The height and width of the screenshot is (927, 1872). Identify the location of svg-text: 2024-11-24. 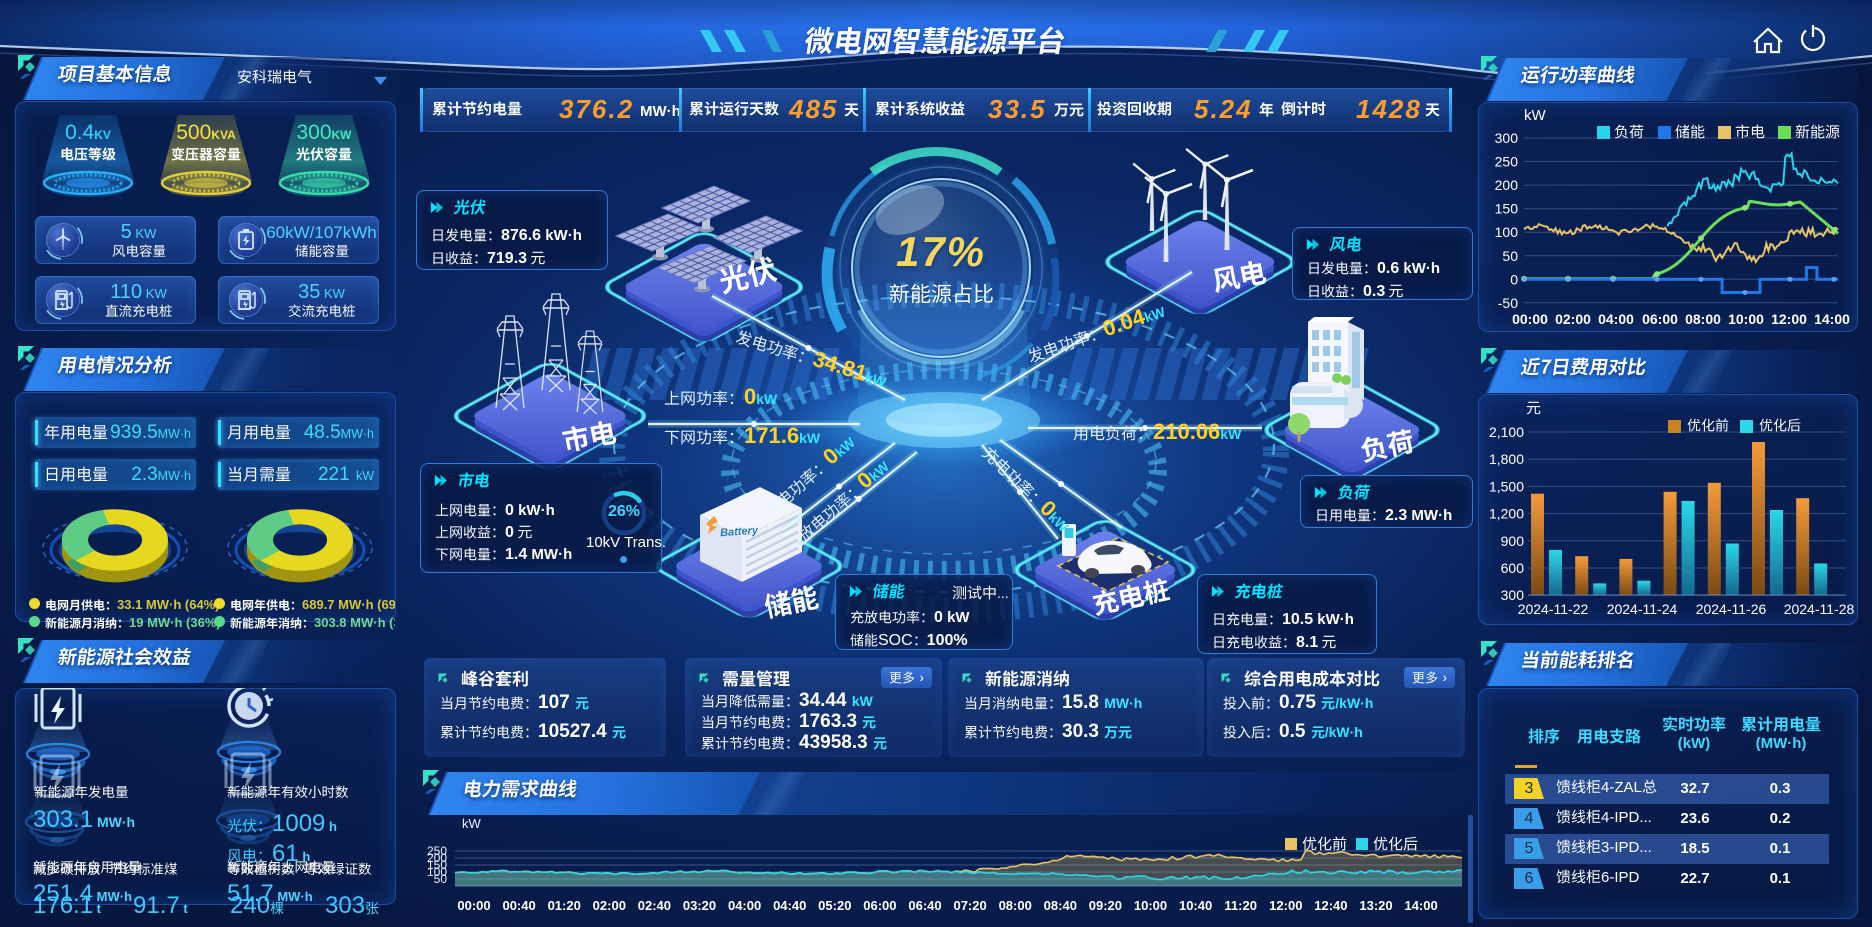
(1642, 609).